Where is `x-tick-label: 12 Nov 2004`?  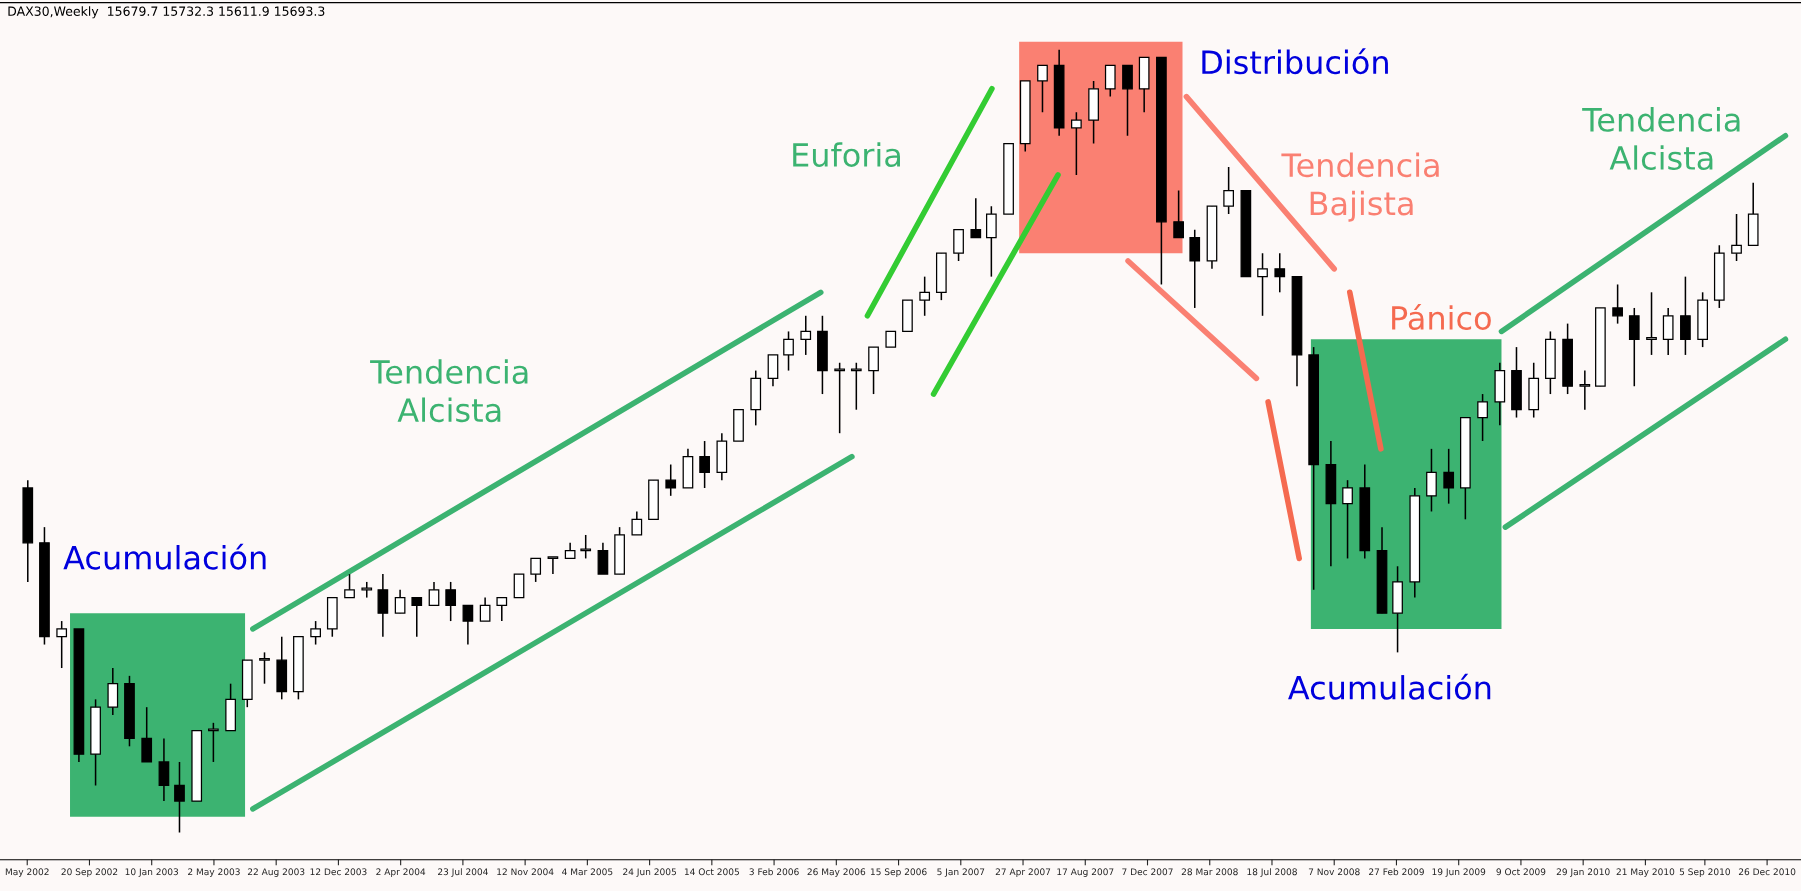
x-tick-label: 12 Nov 2004 is located at coordinates (525, 872).